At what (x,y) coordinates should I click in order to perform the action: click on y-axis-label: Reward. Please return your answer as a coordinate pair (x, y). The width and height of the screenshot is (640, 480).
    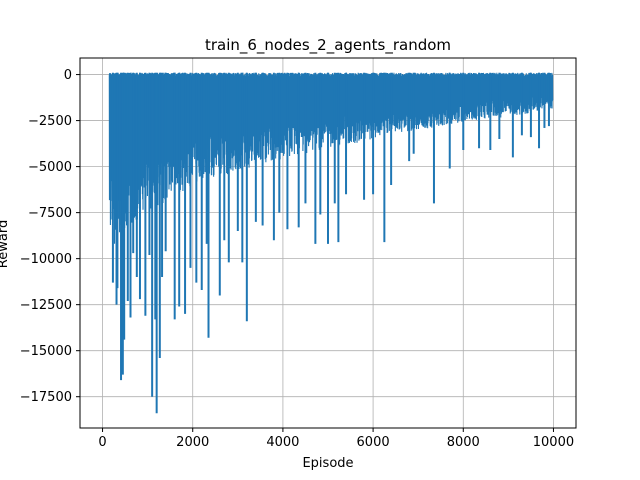
    Looking at the image, I should click on (5, 244).